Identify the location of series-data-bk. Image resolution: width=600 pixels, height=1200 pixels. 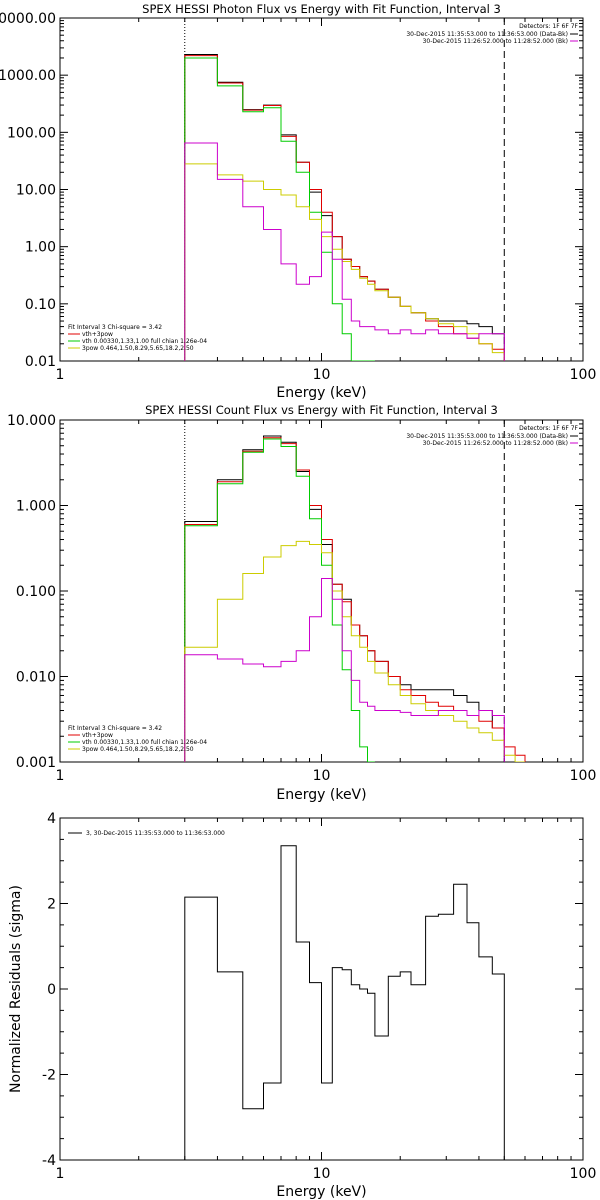
(344, 207).